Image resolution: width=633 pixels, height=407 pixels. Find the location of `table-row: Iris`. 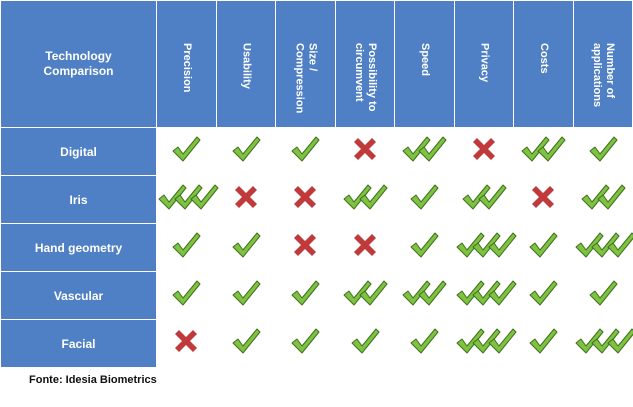

table-row: Iris is located at coordinates (316, 199).